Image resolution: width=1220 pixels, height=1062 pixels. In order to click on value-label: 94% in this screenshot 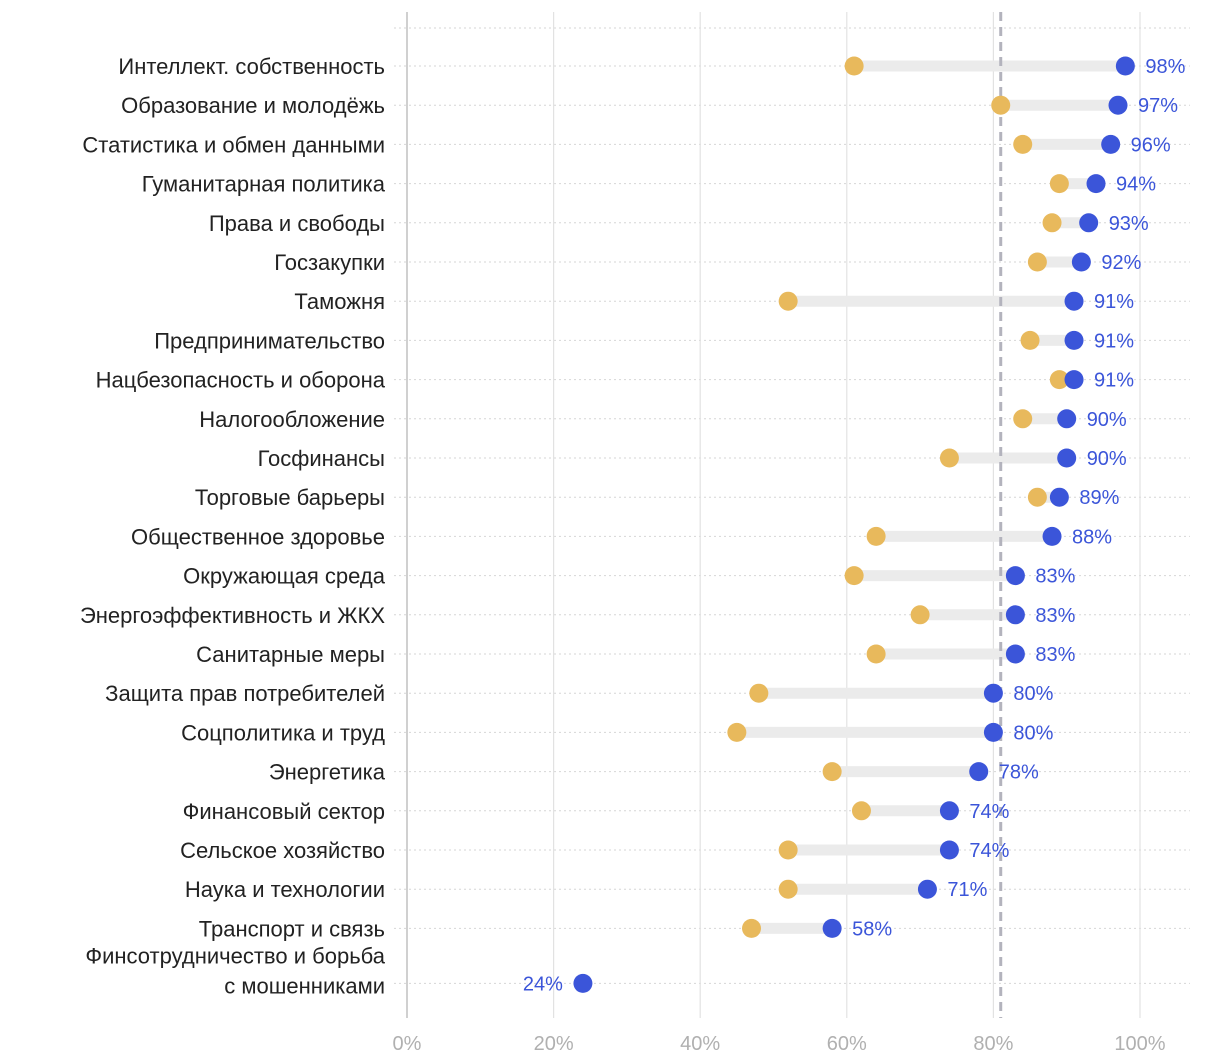, I will do `click(1136, 185)`.